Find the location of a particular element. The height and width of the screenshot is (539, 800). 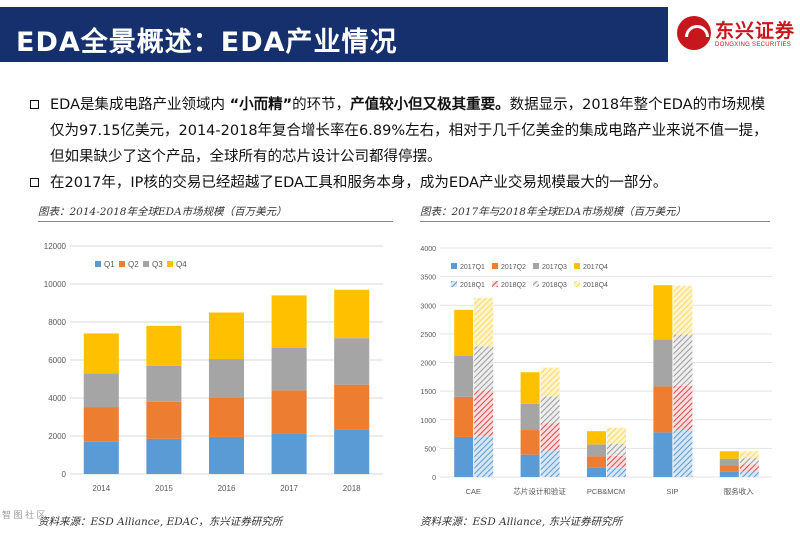

bullet-text-part: EDA是集成电路产业领域内 is located at coordinates (140, 105).